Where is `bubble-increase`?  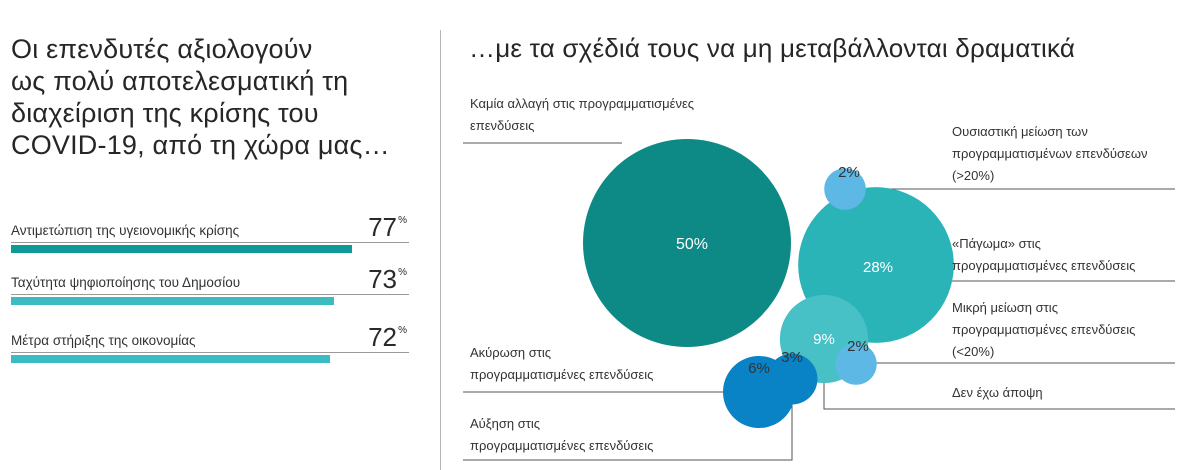
bubble-increase is located at coordinates (792, 379).